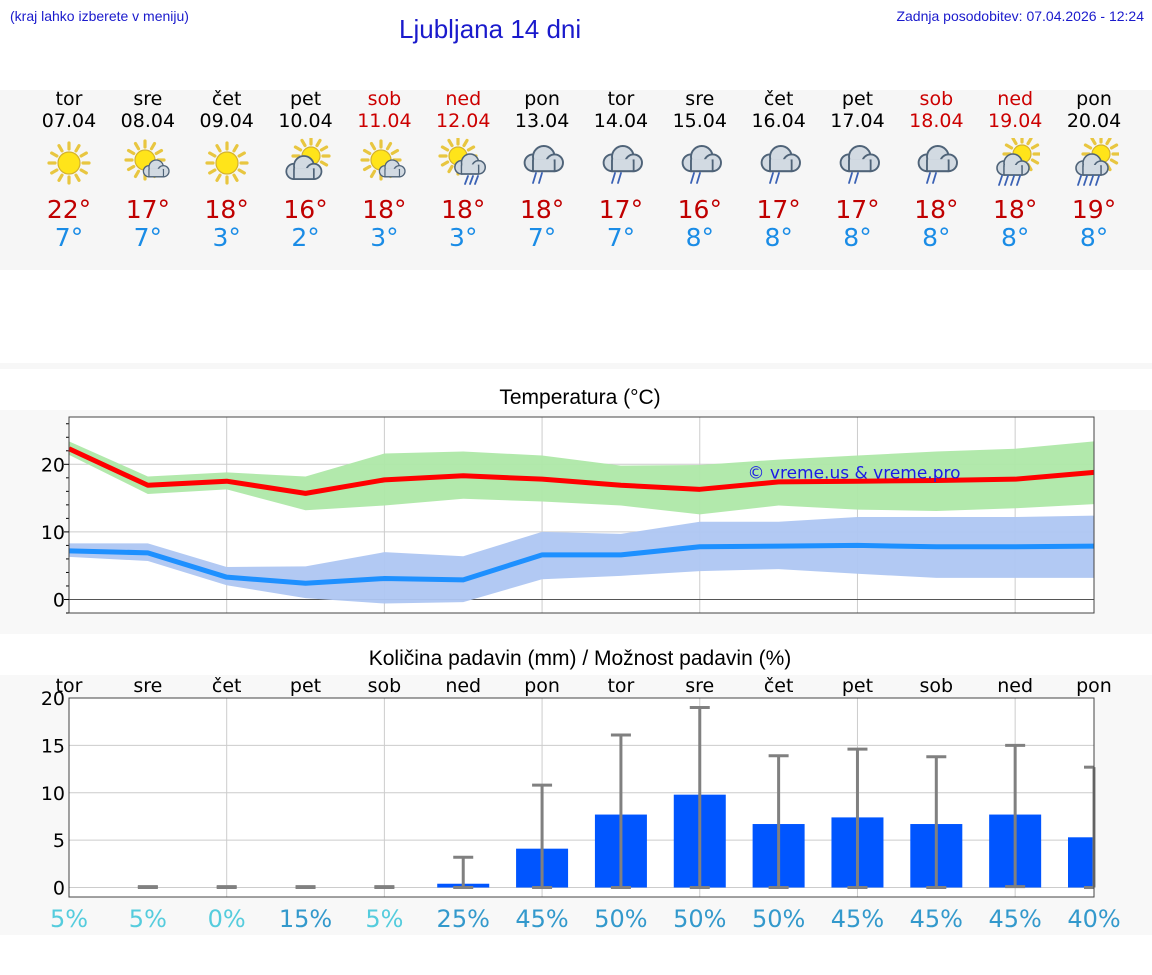  What do you see at coordinates (307, 159) in the screenshot?
I see `cloud-sun-icon` at bounding box center [307, 159].